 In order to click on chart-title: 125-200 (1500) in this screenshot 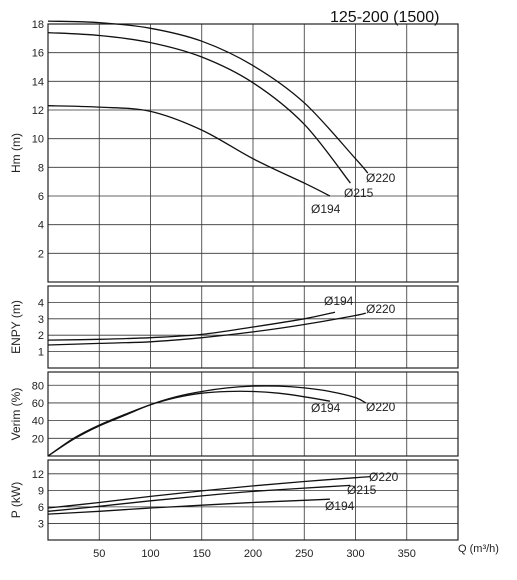, I will do `click(384, 17)`.